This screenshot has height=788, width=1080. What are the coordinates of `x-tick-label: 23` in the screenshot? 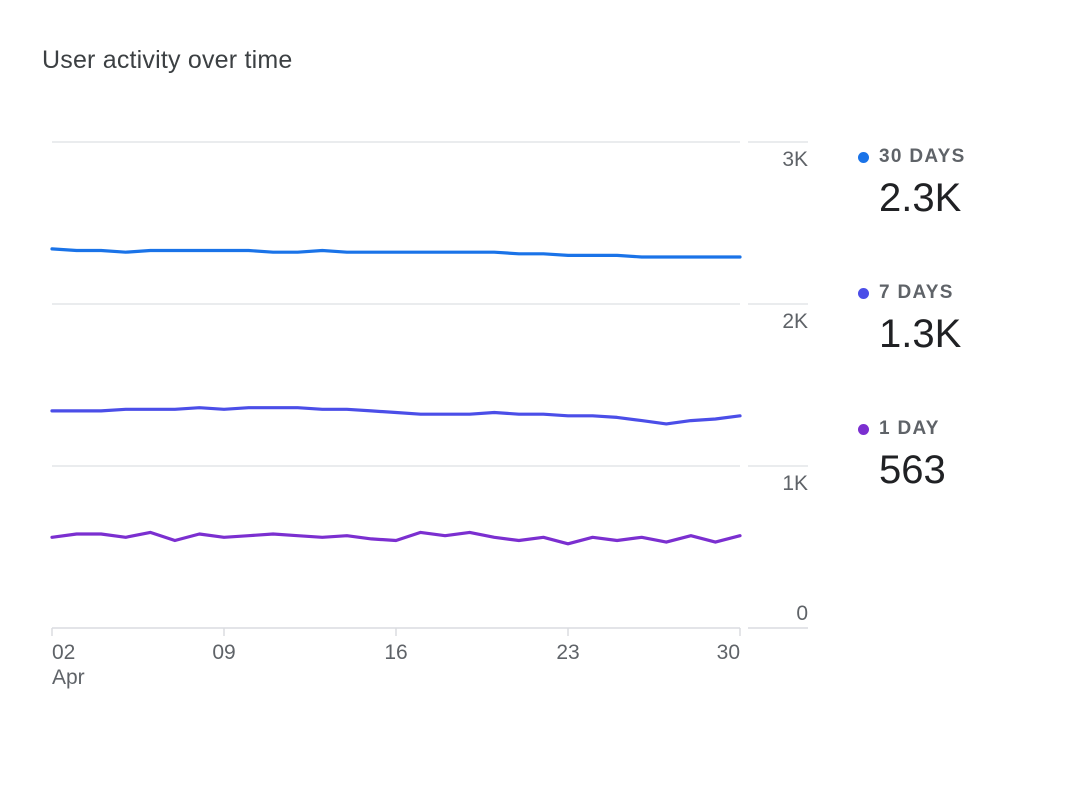 It's located at (567, 652).